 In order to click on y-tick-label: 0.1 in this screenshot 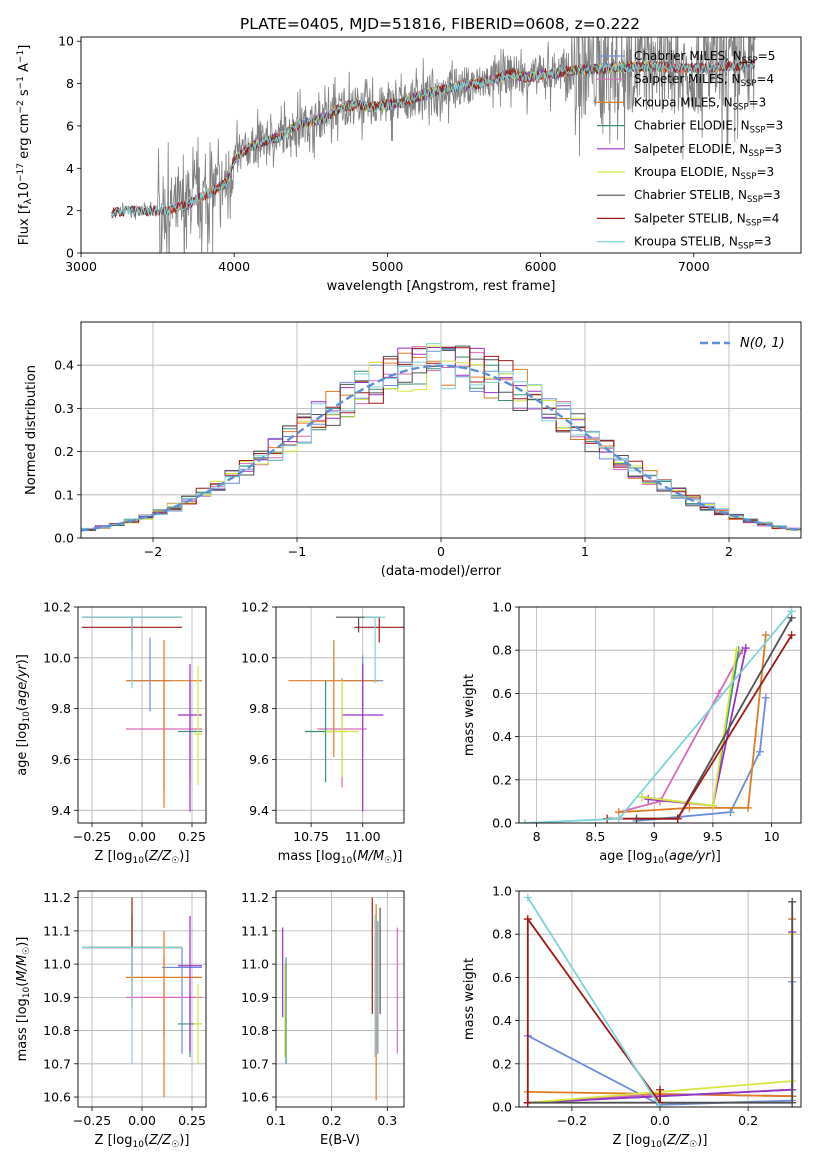, I will do `click(64, 494)`.